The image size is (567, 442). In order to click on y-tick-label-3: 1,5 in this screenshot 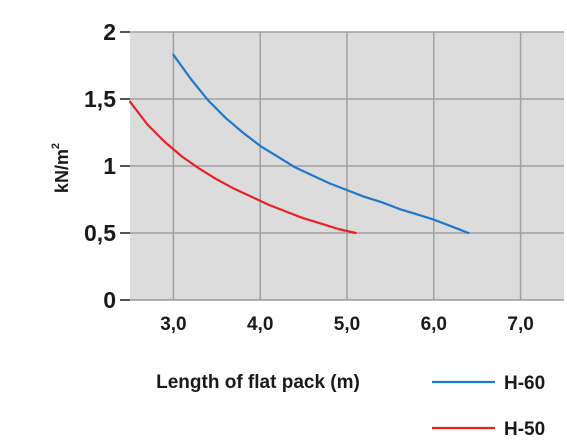, I will do `click(100, 99)`.